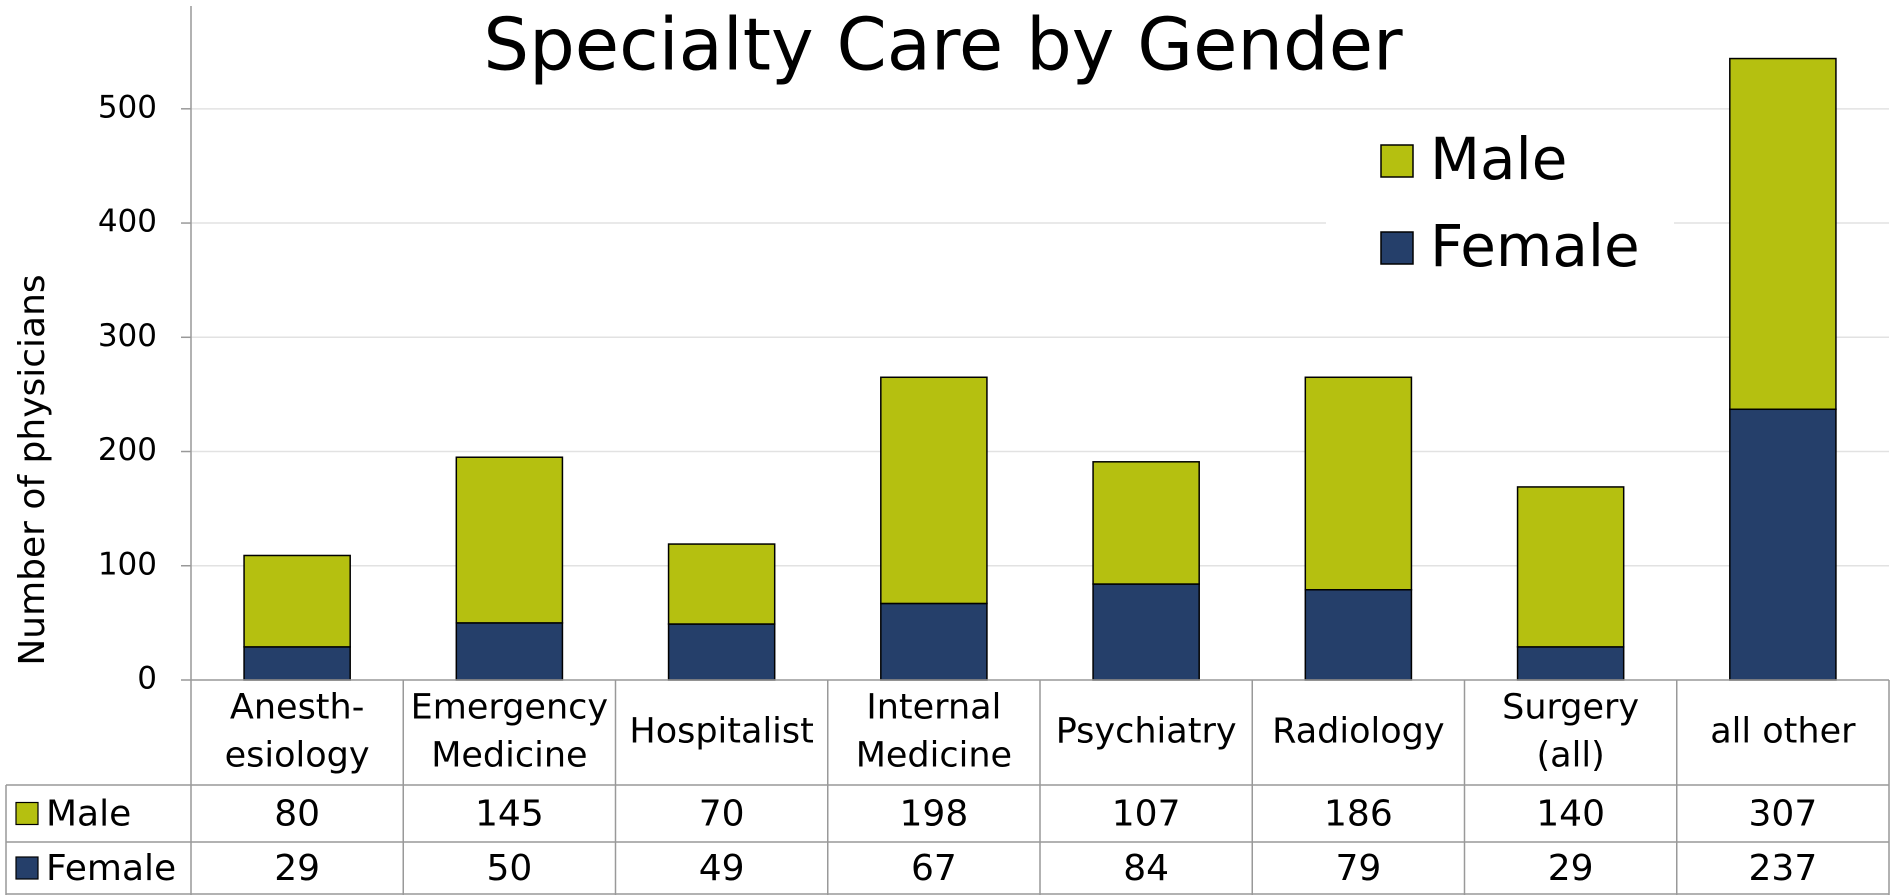 This screenshot has height=895, width=1895. Describe the element at coordinates (1146, 814) in the screenshot. I see `table-value: 107` at that location.